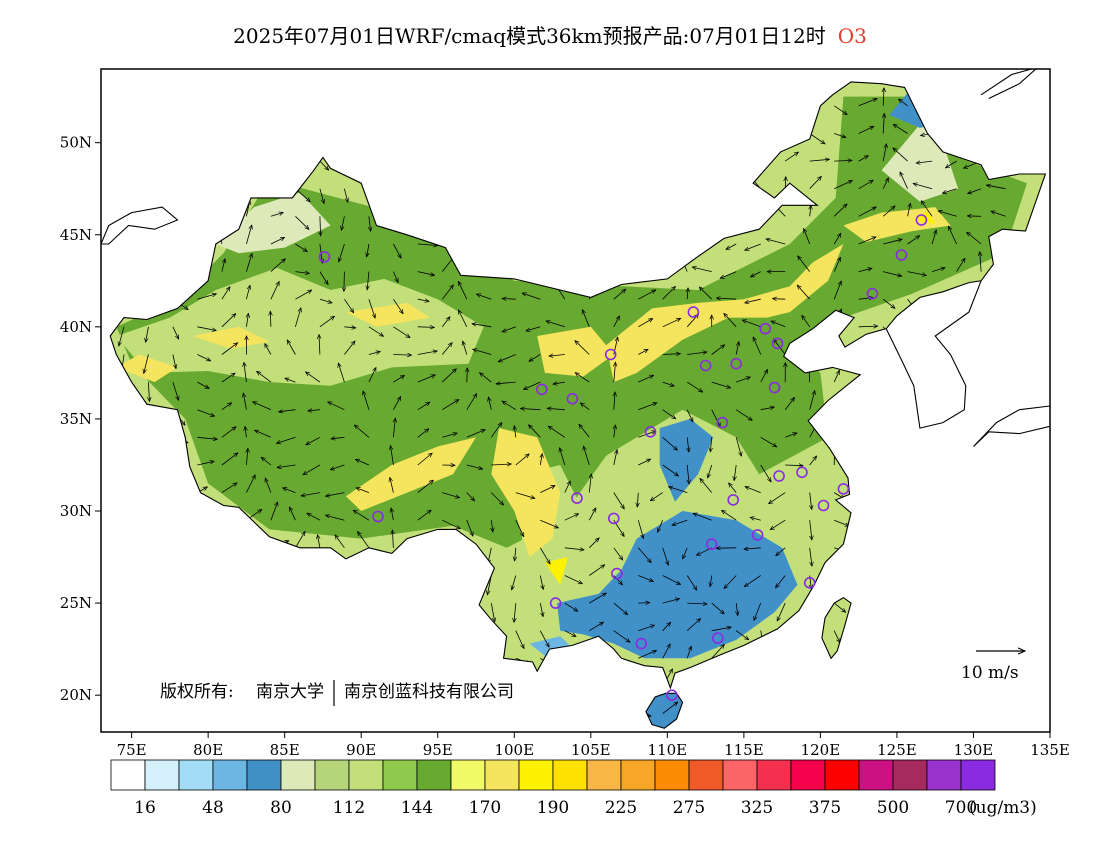  What do you see at coordinates (485, 808) in the screenshot?
I see `colorbar-tick-label: 170` at bounding box center [485, 808].